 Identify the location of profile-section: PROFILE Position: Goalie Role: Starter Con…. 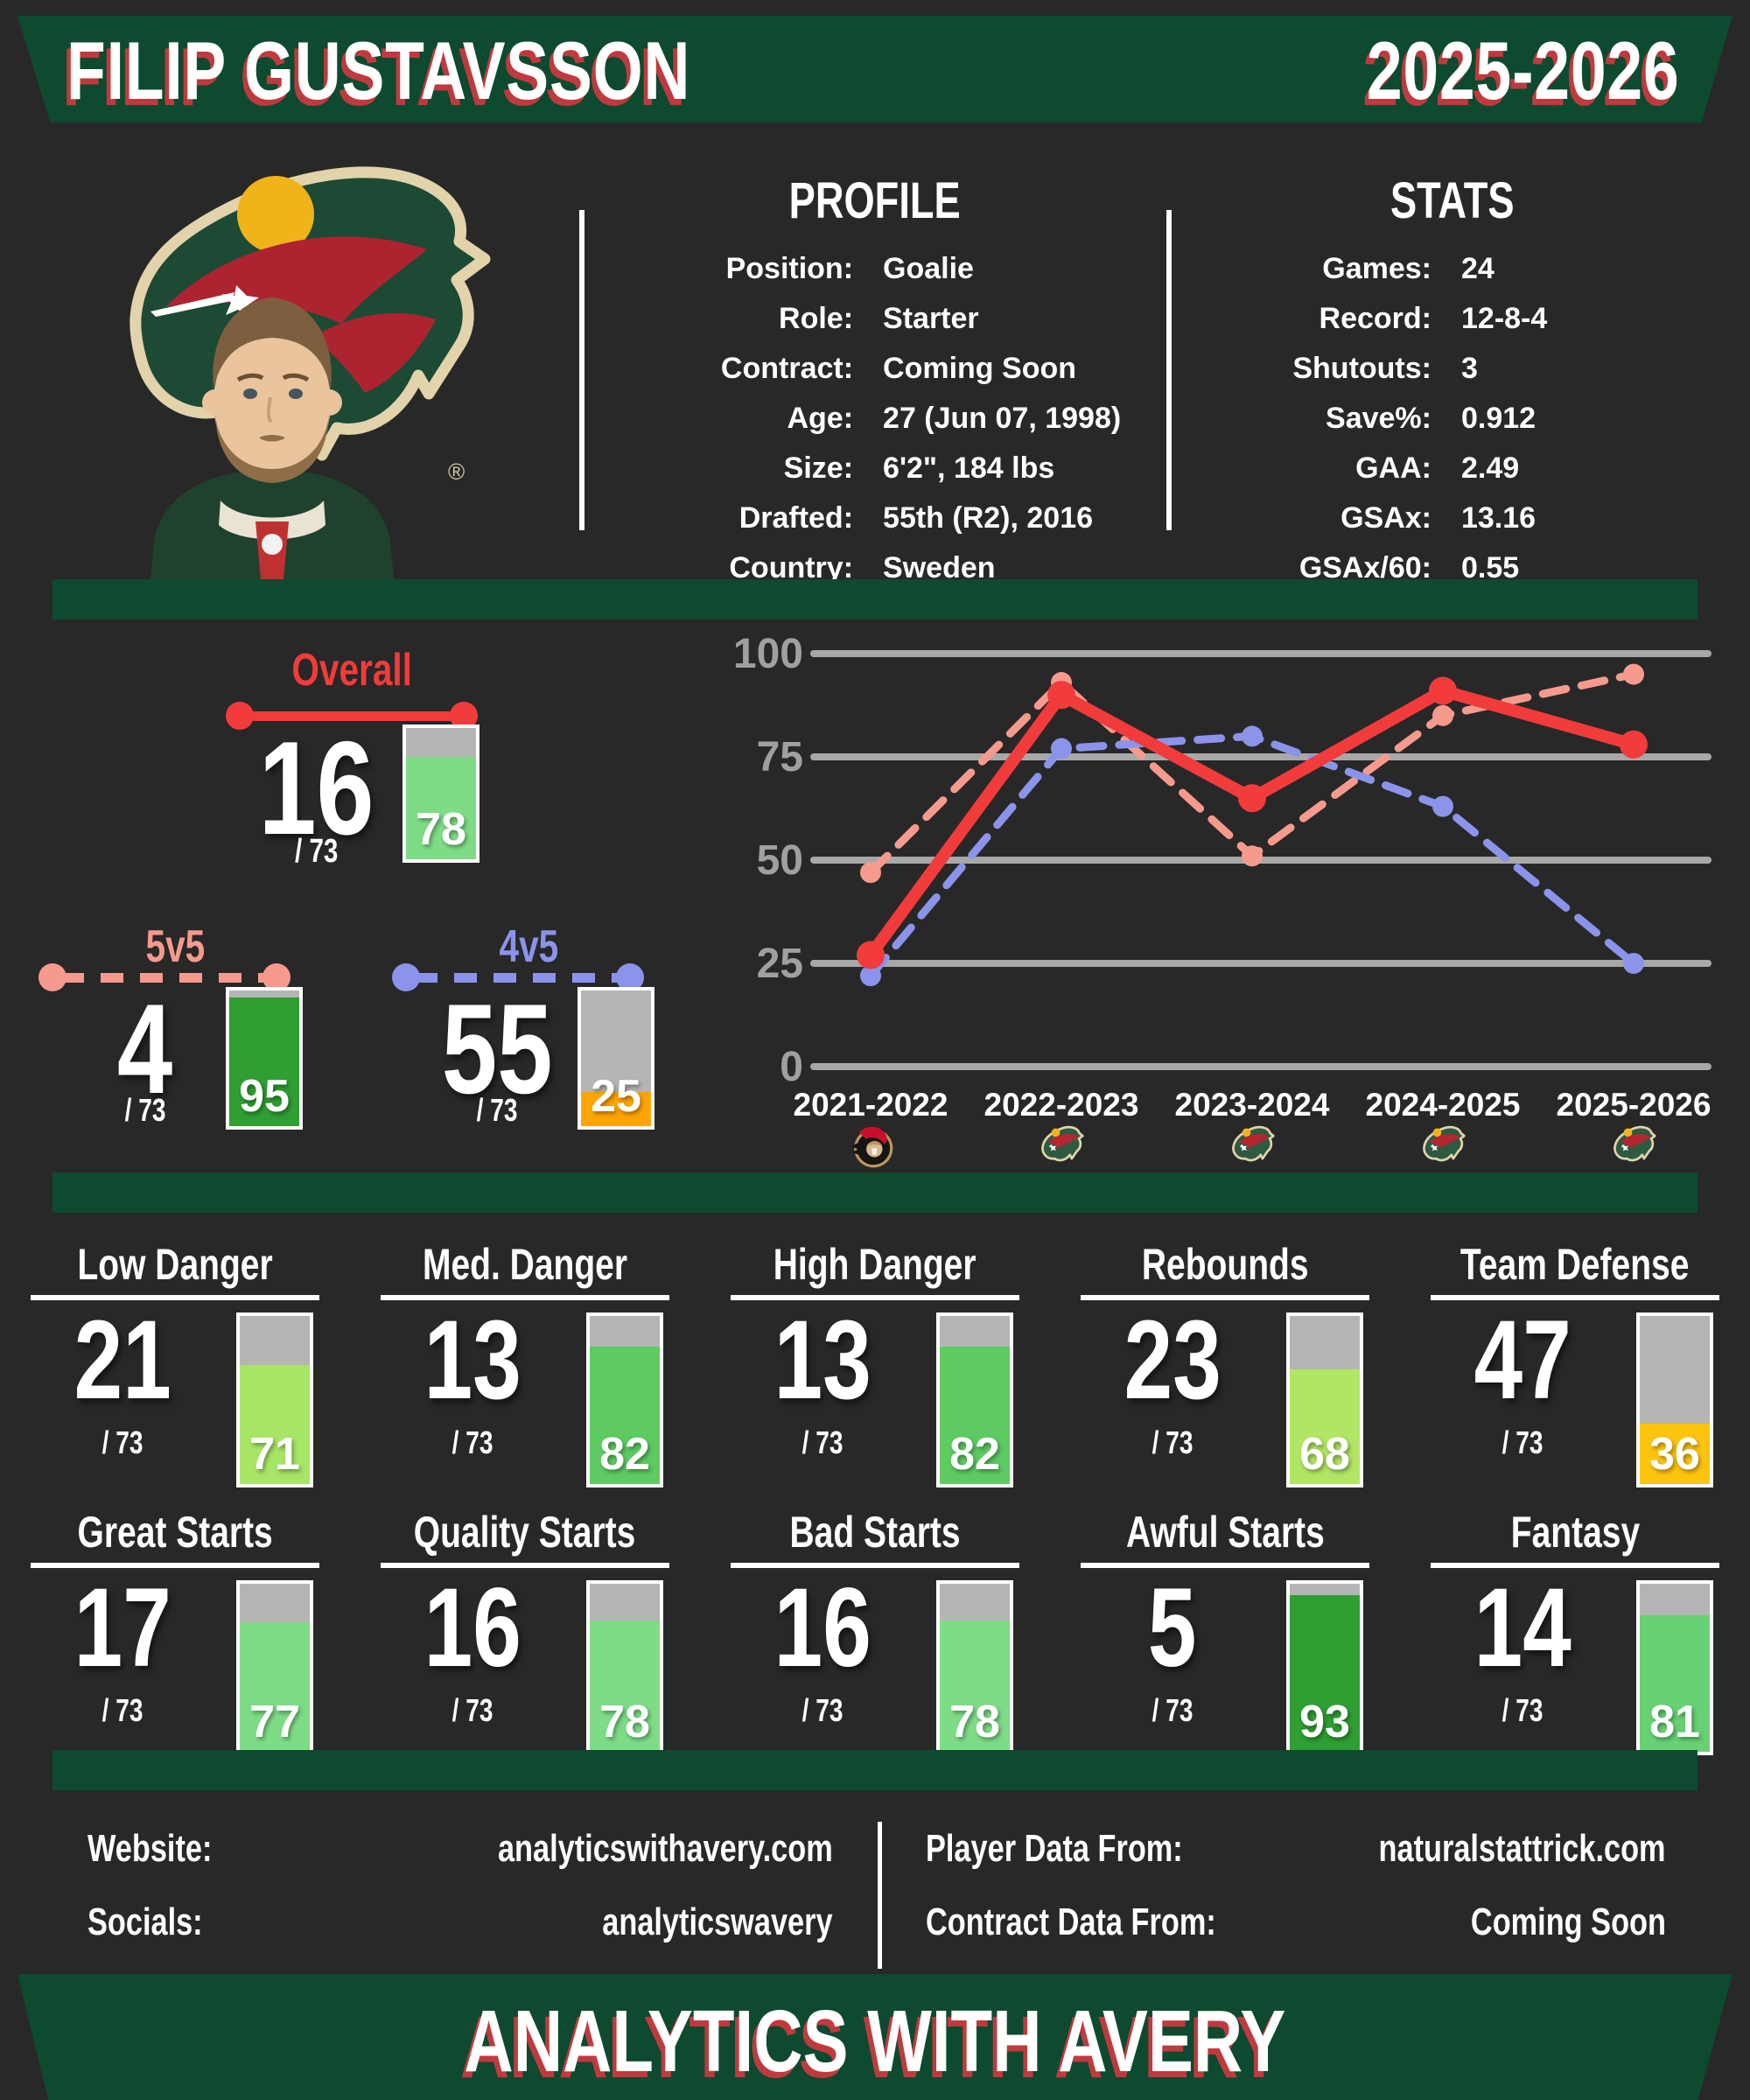
(875, 382).